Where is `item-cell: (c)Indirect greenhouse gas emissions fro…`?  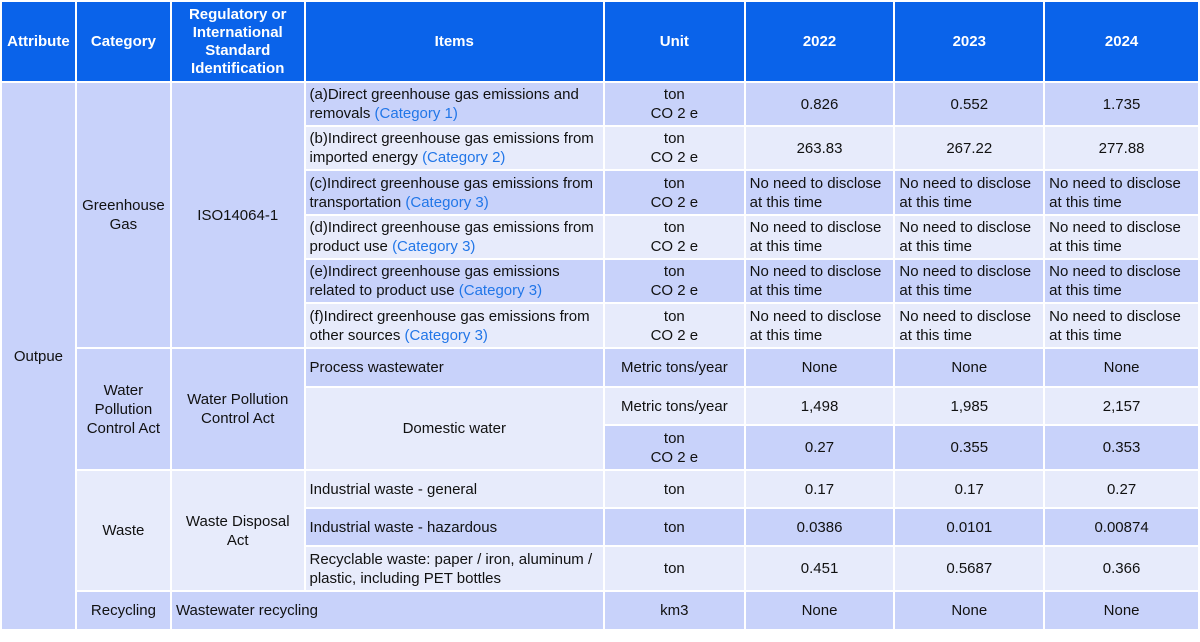 item-cell: (c)Indirect greenhouse gas emissions fro… is located at coordinates (454, 192).